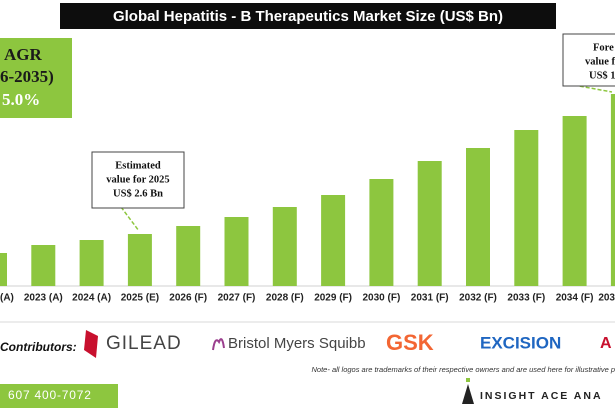 This screenshot has height=410, width=615. I want to click on cagr-text: 5.0%, so click(21, 99).